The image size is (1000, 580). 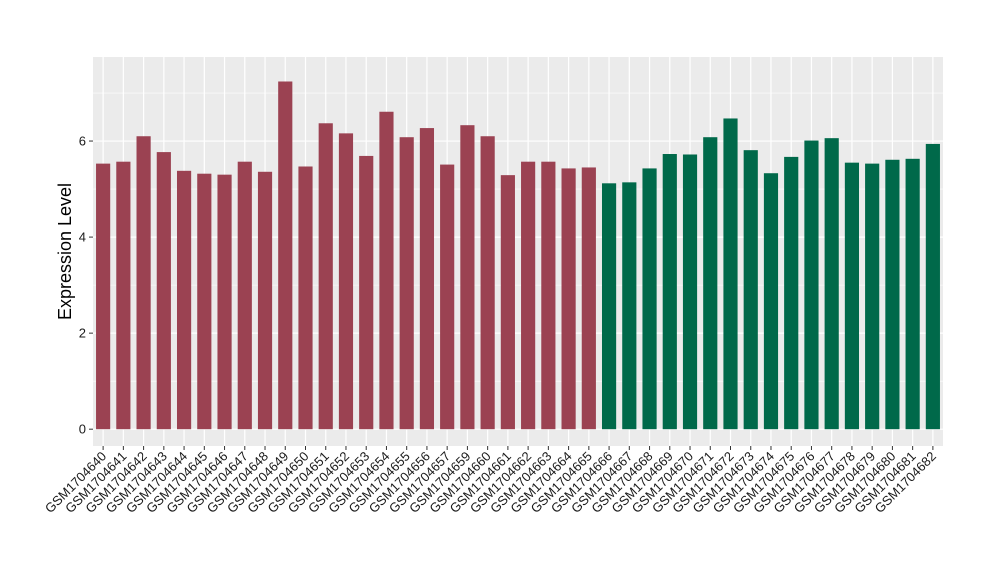 What do you see at coordinates (82, 333) in the screenshot?
I see `y-tick-label: 2` at bounding box center [82, 333].